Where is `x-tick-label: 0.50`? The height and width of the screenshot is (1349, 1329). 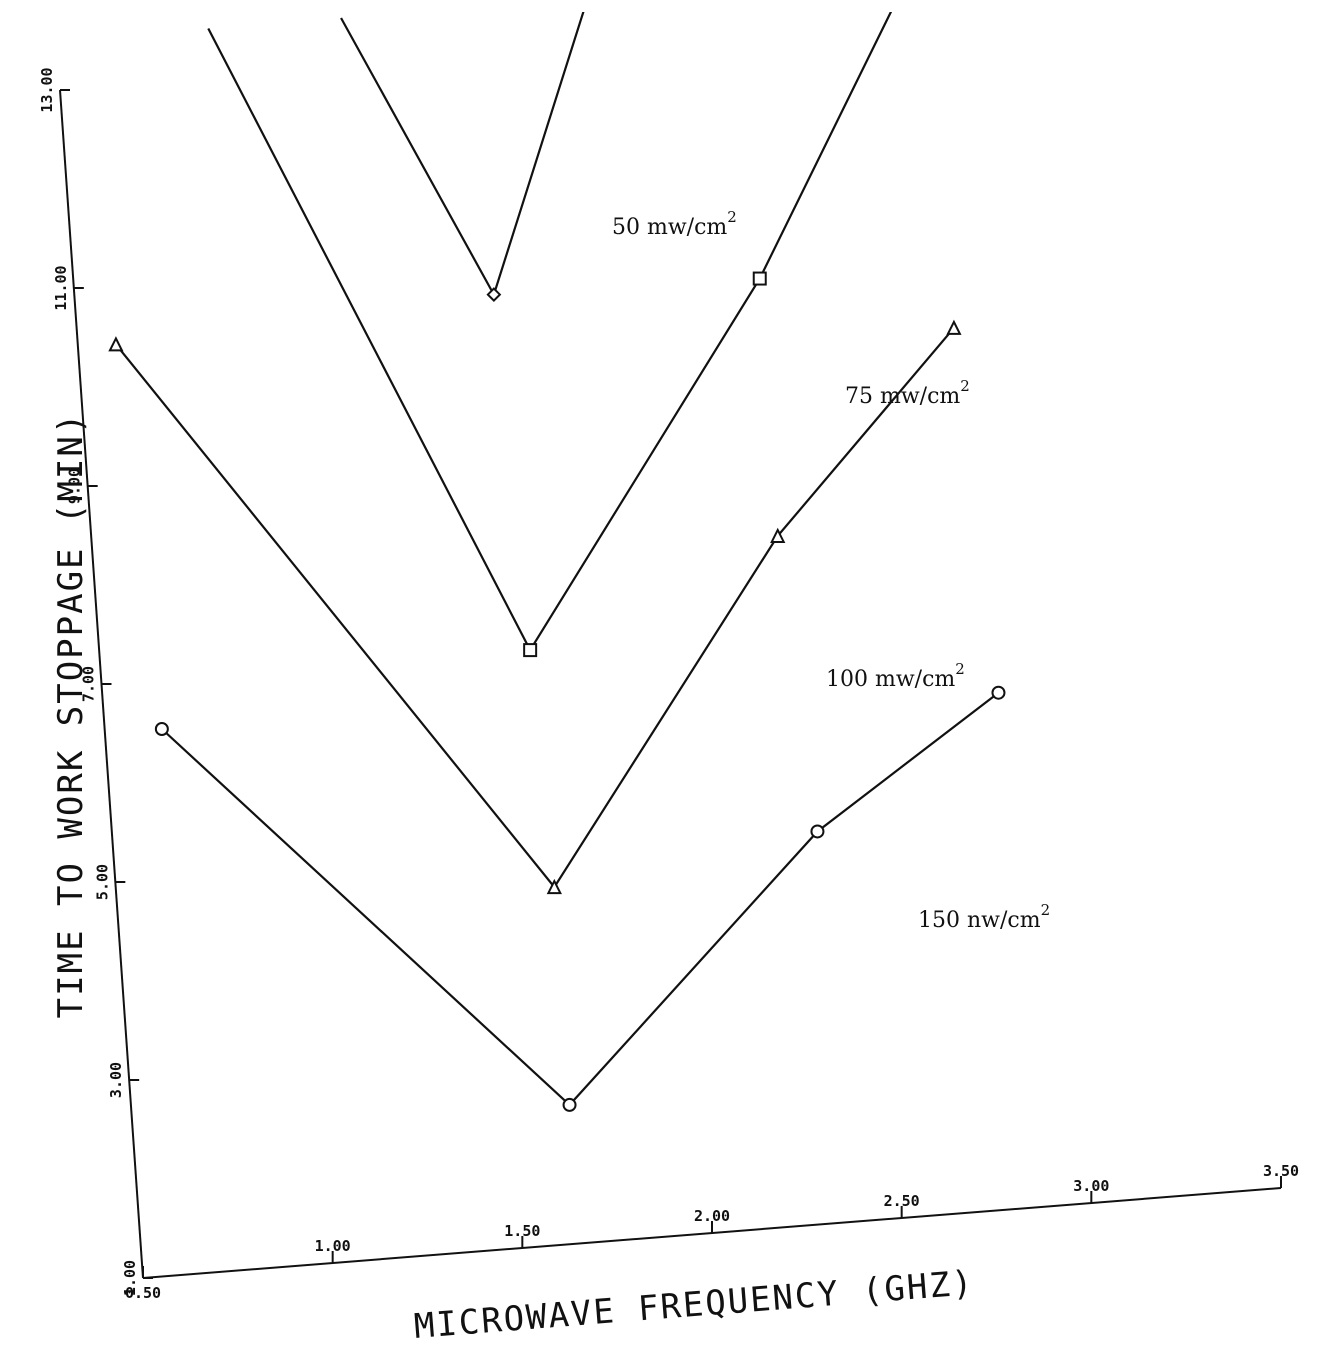 x-tick-label: 0.50 is located at coordinates (143, 1293).